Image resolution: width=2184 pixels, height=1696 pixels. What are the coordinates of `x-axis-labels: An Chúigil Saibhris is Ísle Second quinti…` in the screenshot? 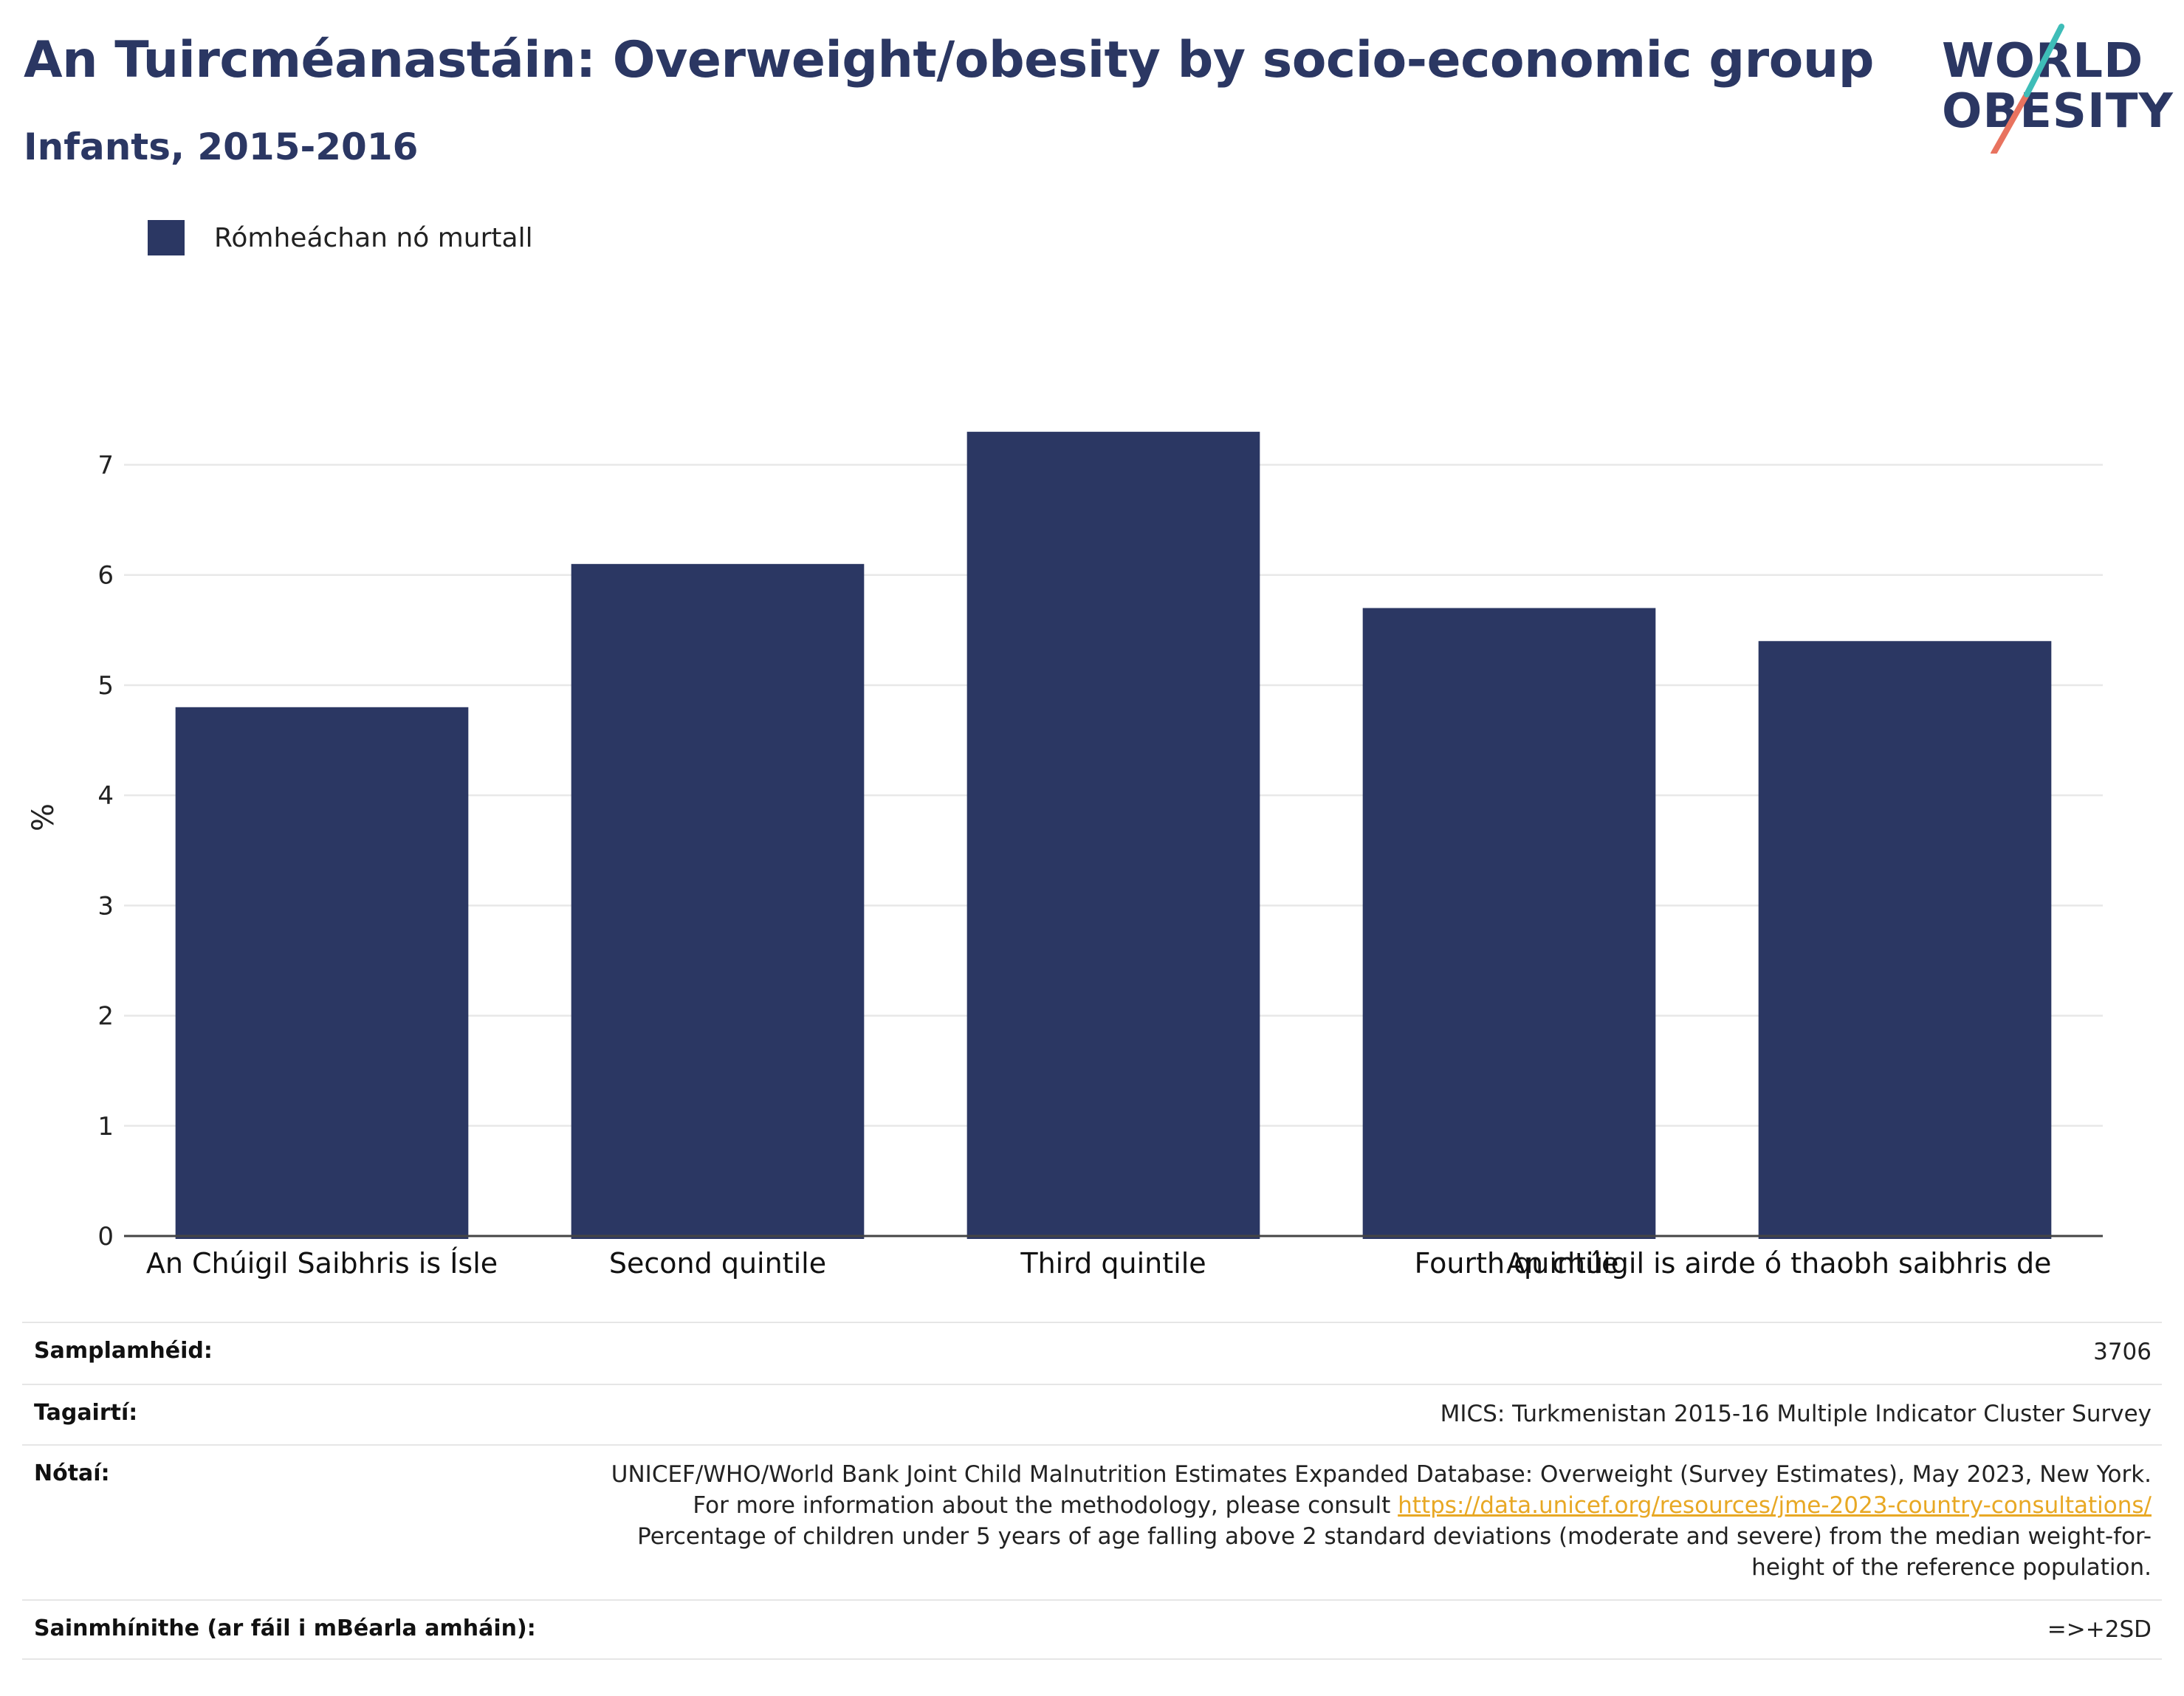 It's located at (1099, 1264).